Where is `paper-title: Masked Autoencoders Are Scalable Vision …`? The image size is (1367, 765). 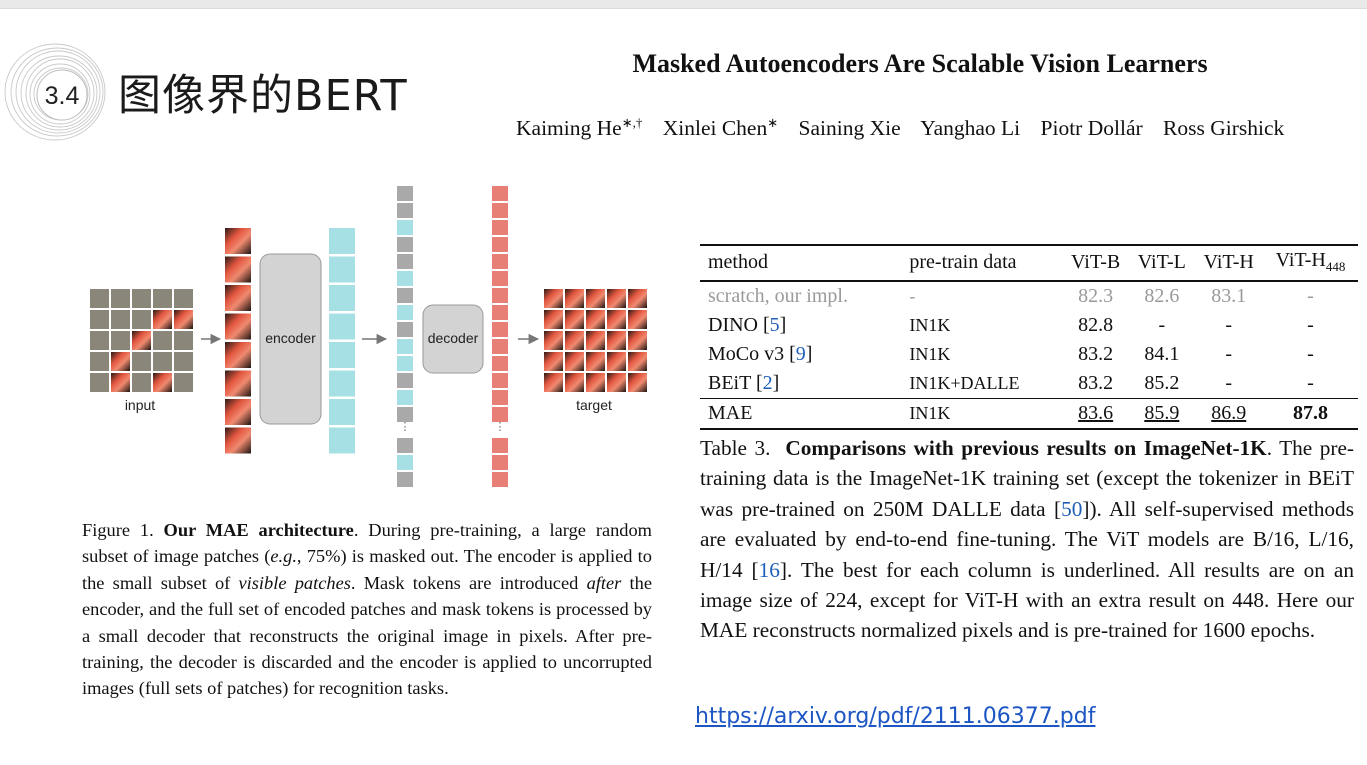 paper-title: Masked Autoencoders Are Scalable Vision … is located at coordinates (920, 63).